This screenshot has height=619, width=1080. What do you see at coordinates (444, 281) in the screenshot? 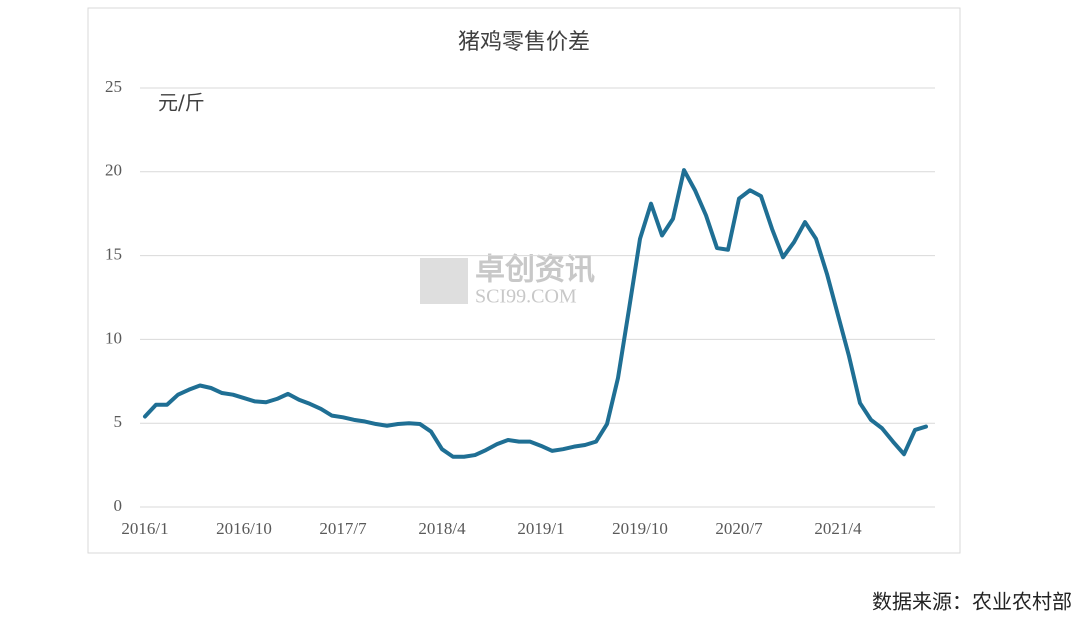
I see `watermark-logo` at bounding box center [444, 281].